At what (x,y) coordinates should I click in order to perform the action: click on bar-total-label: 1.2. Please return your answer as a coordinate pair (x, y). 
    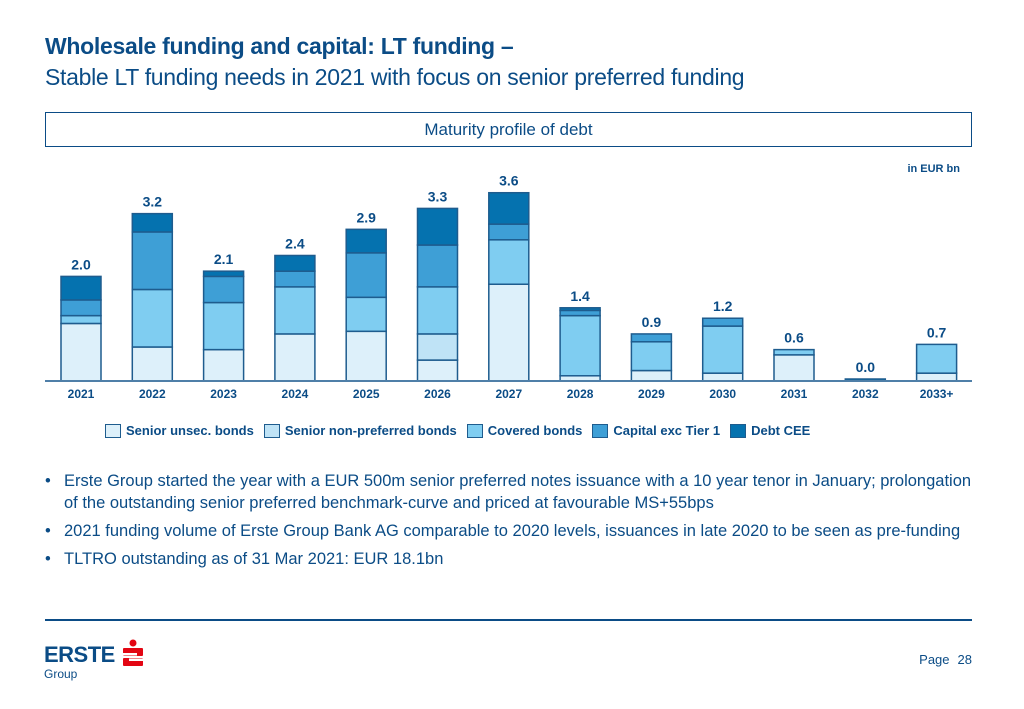
    Looking at the image, I should click on (723, 306).